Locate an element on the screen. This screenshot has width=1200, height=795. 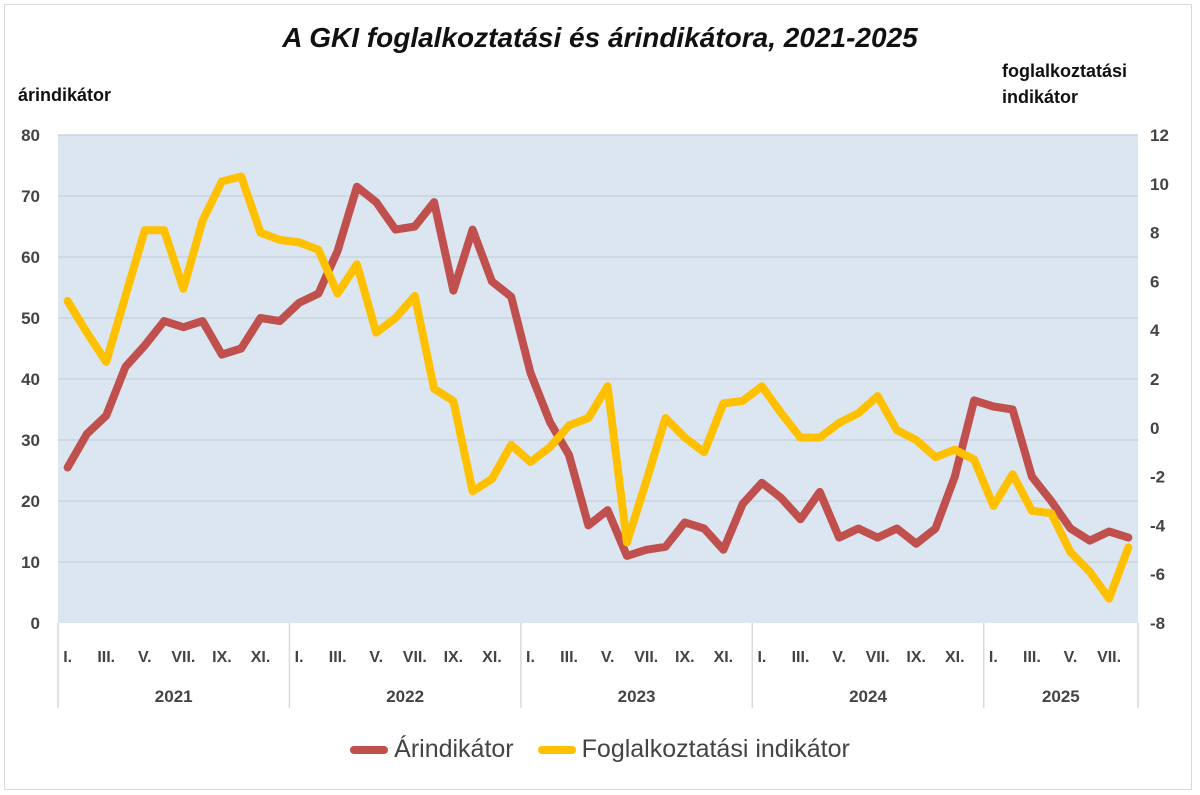
legend-swatch-red is located at coordinates (369, 749).